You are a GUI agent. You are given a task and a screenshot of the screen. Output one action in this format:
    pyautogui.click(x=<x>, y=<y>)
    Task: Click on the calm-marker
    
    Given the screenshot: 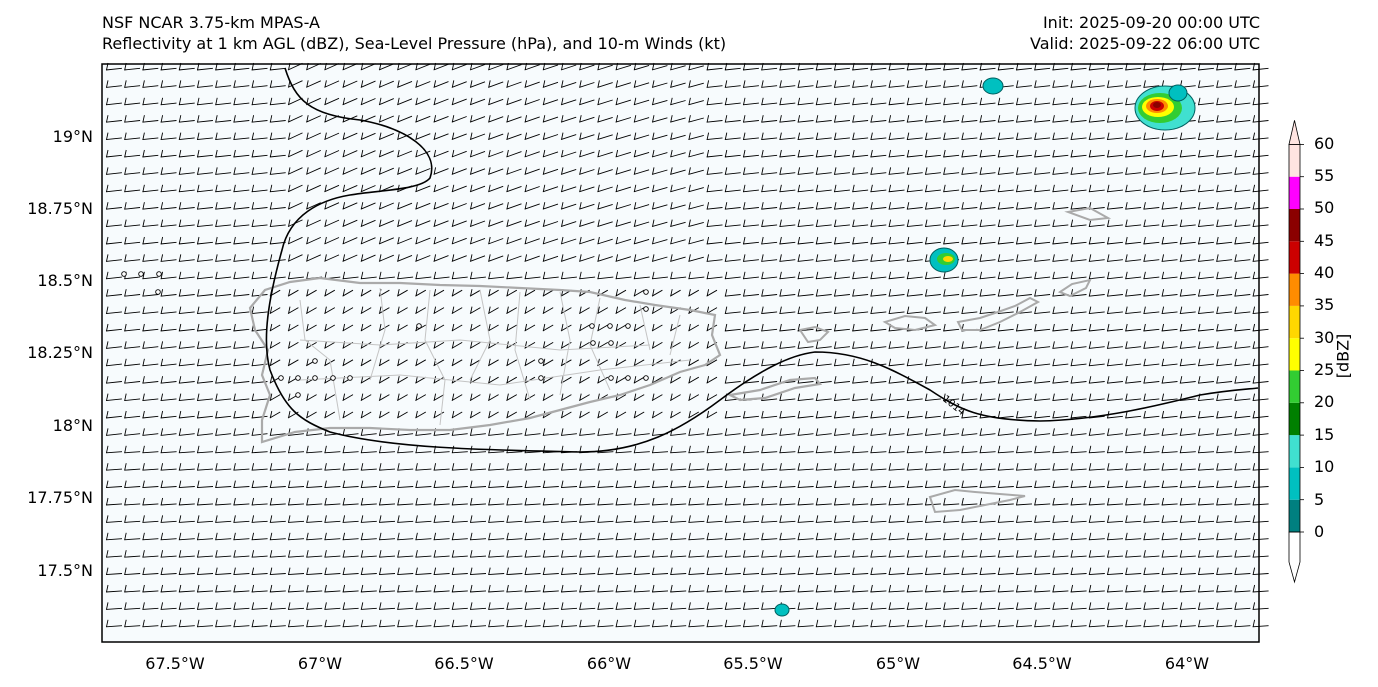 What is the action you would take?
    pyautogui.click(x=646, y=292)
    